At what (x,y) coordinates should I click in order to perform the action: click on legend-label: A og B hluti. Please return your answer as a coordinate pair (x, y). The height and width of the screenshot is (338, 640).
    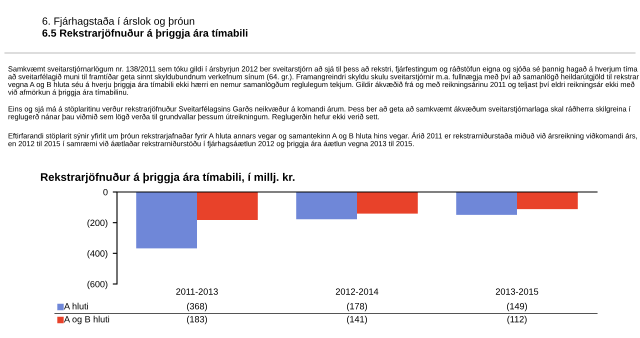
    Looking at the image, I should click on (87, 320).